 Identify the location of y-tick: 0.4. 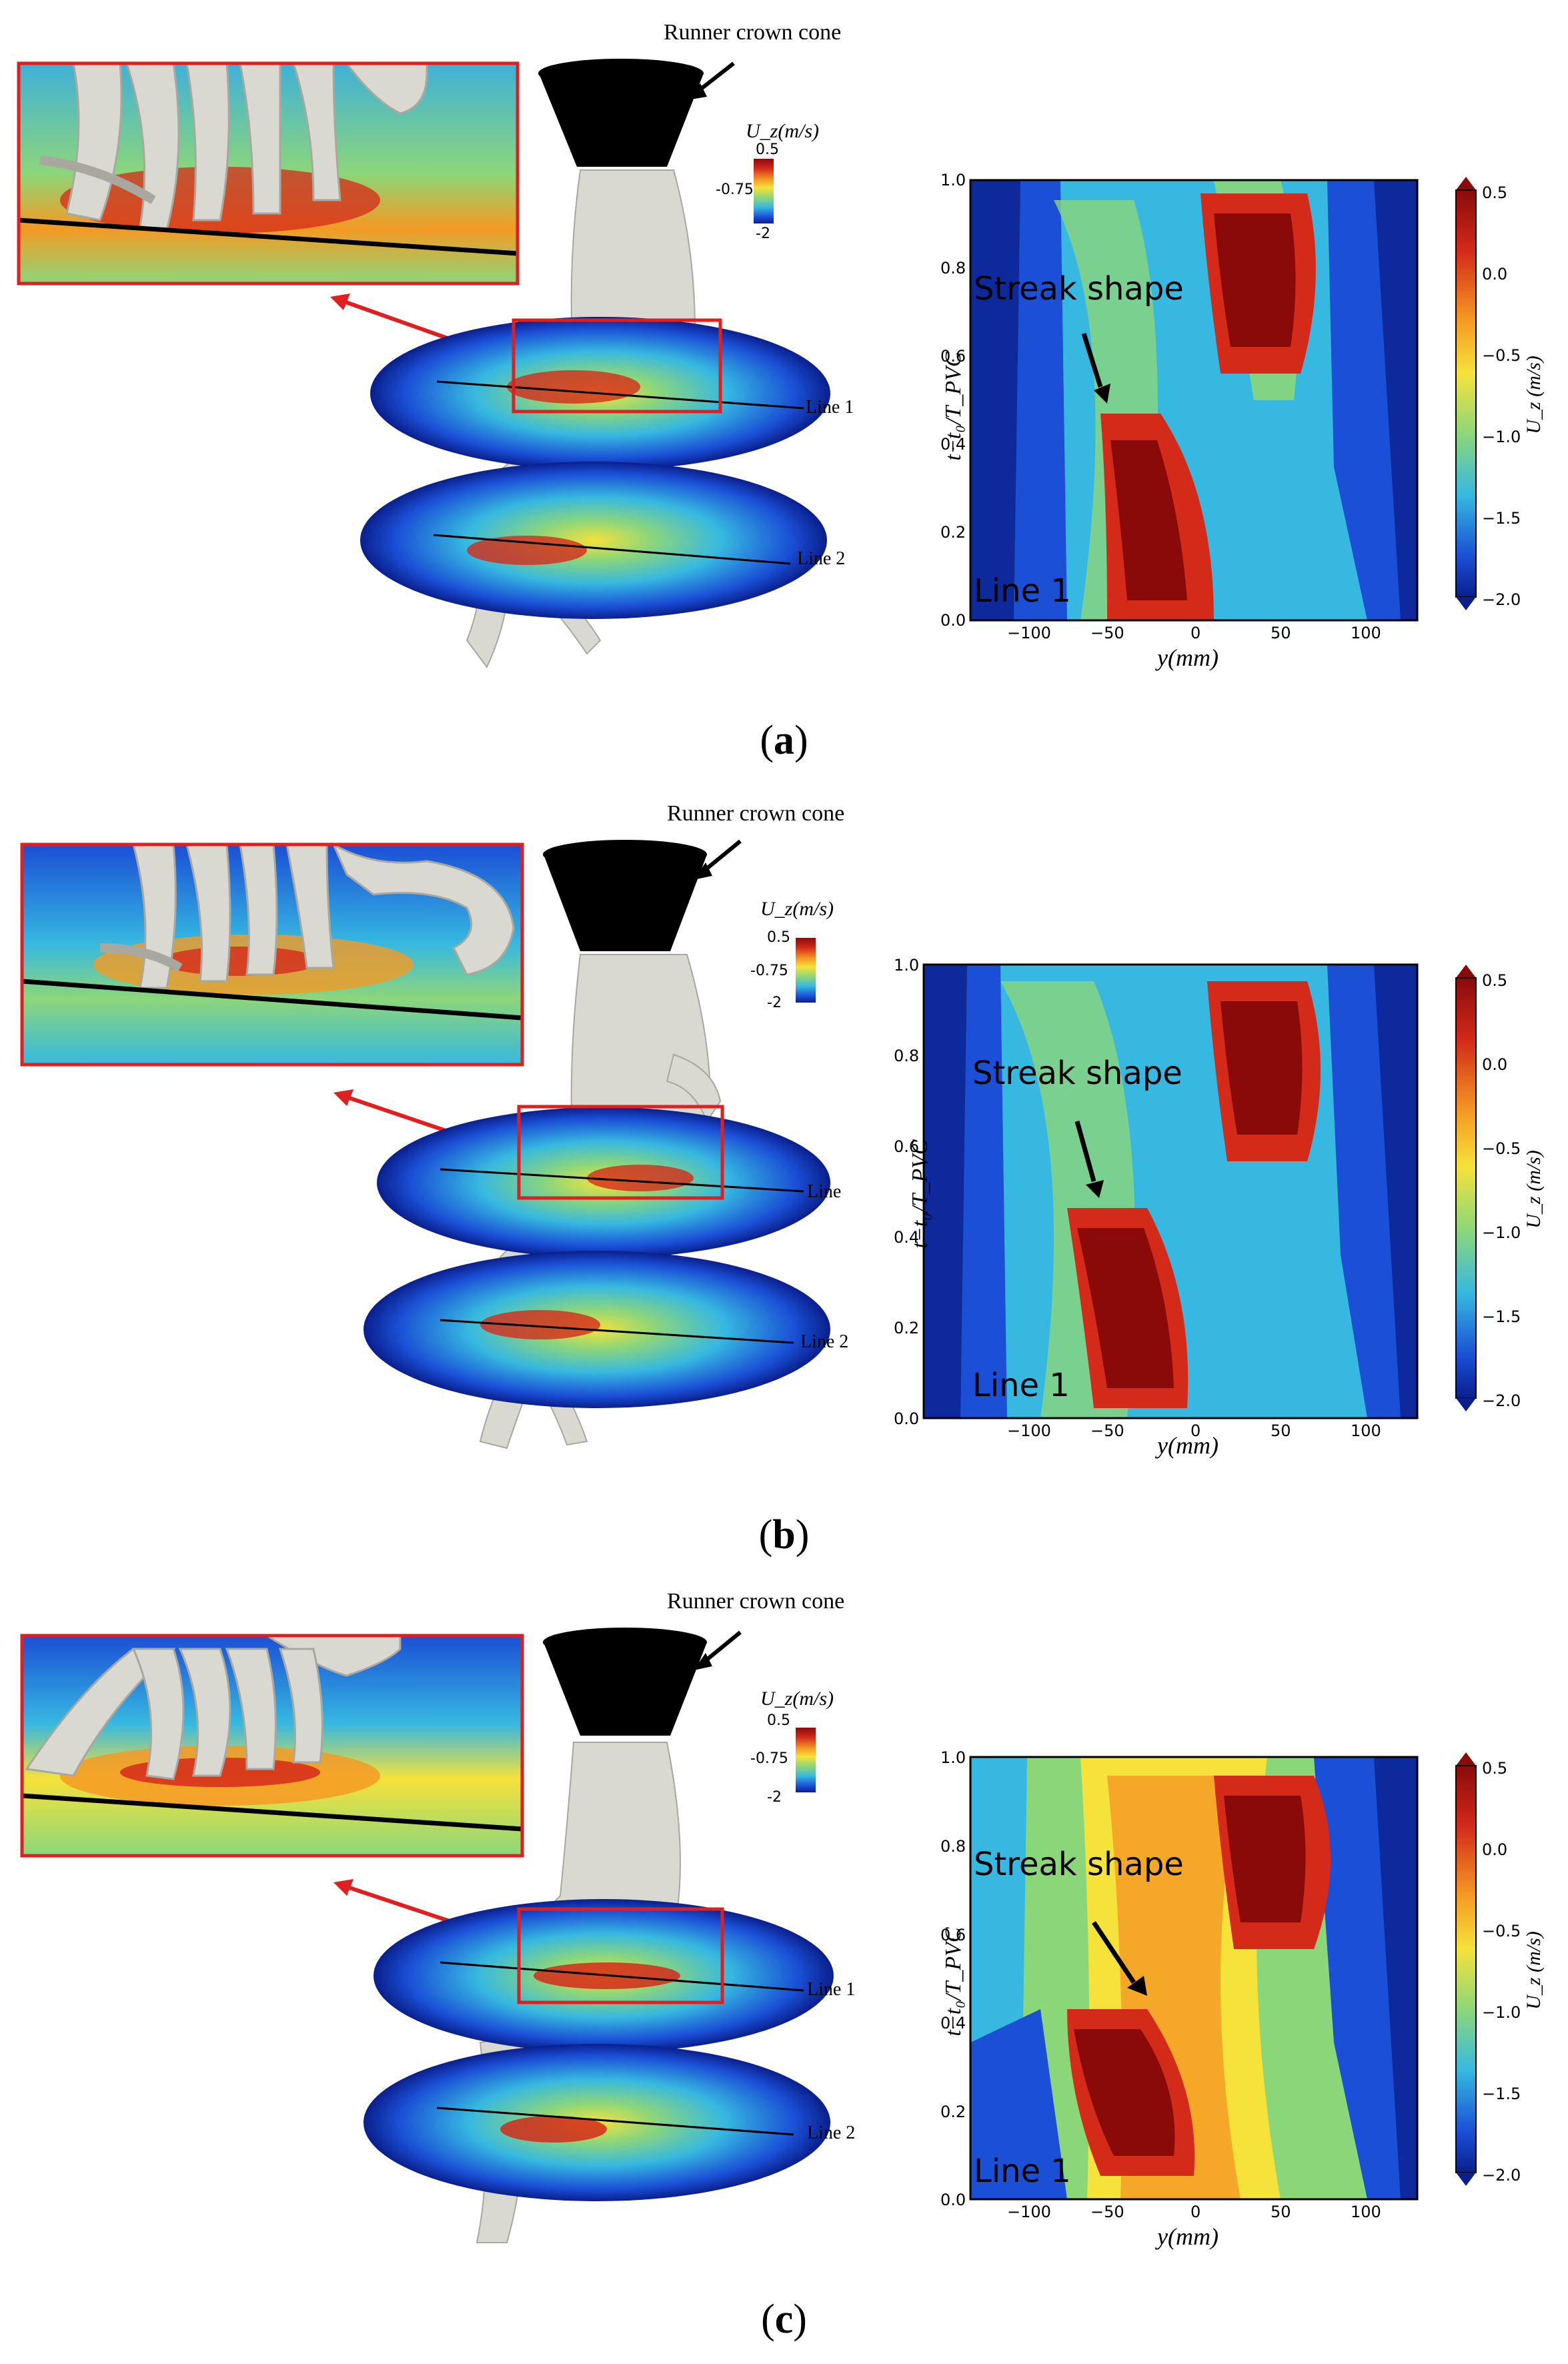
(907, 1237).